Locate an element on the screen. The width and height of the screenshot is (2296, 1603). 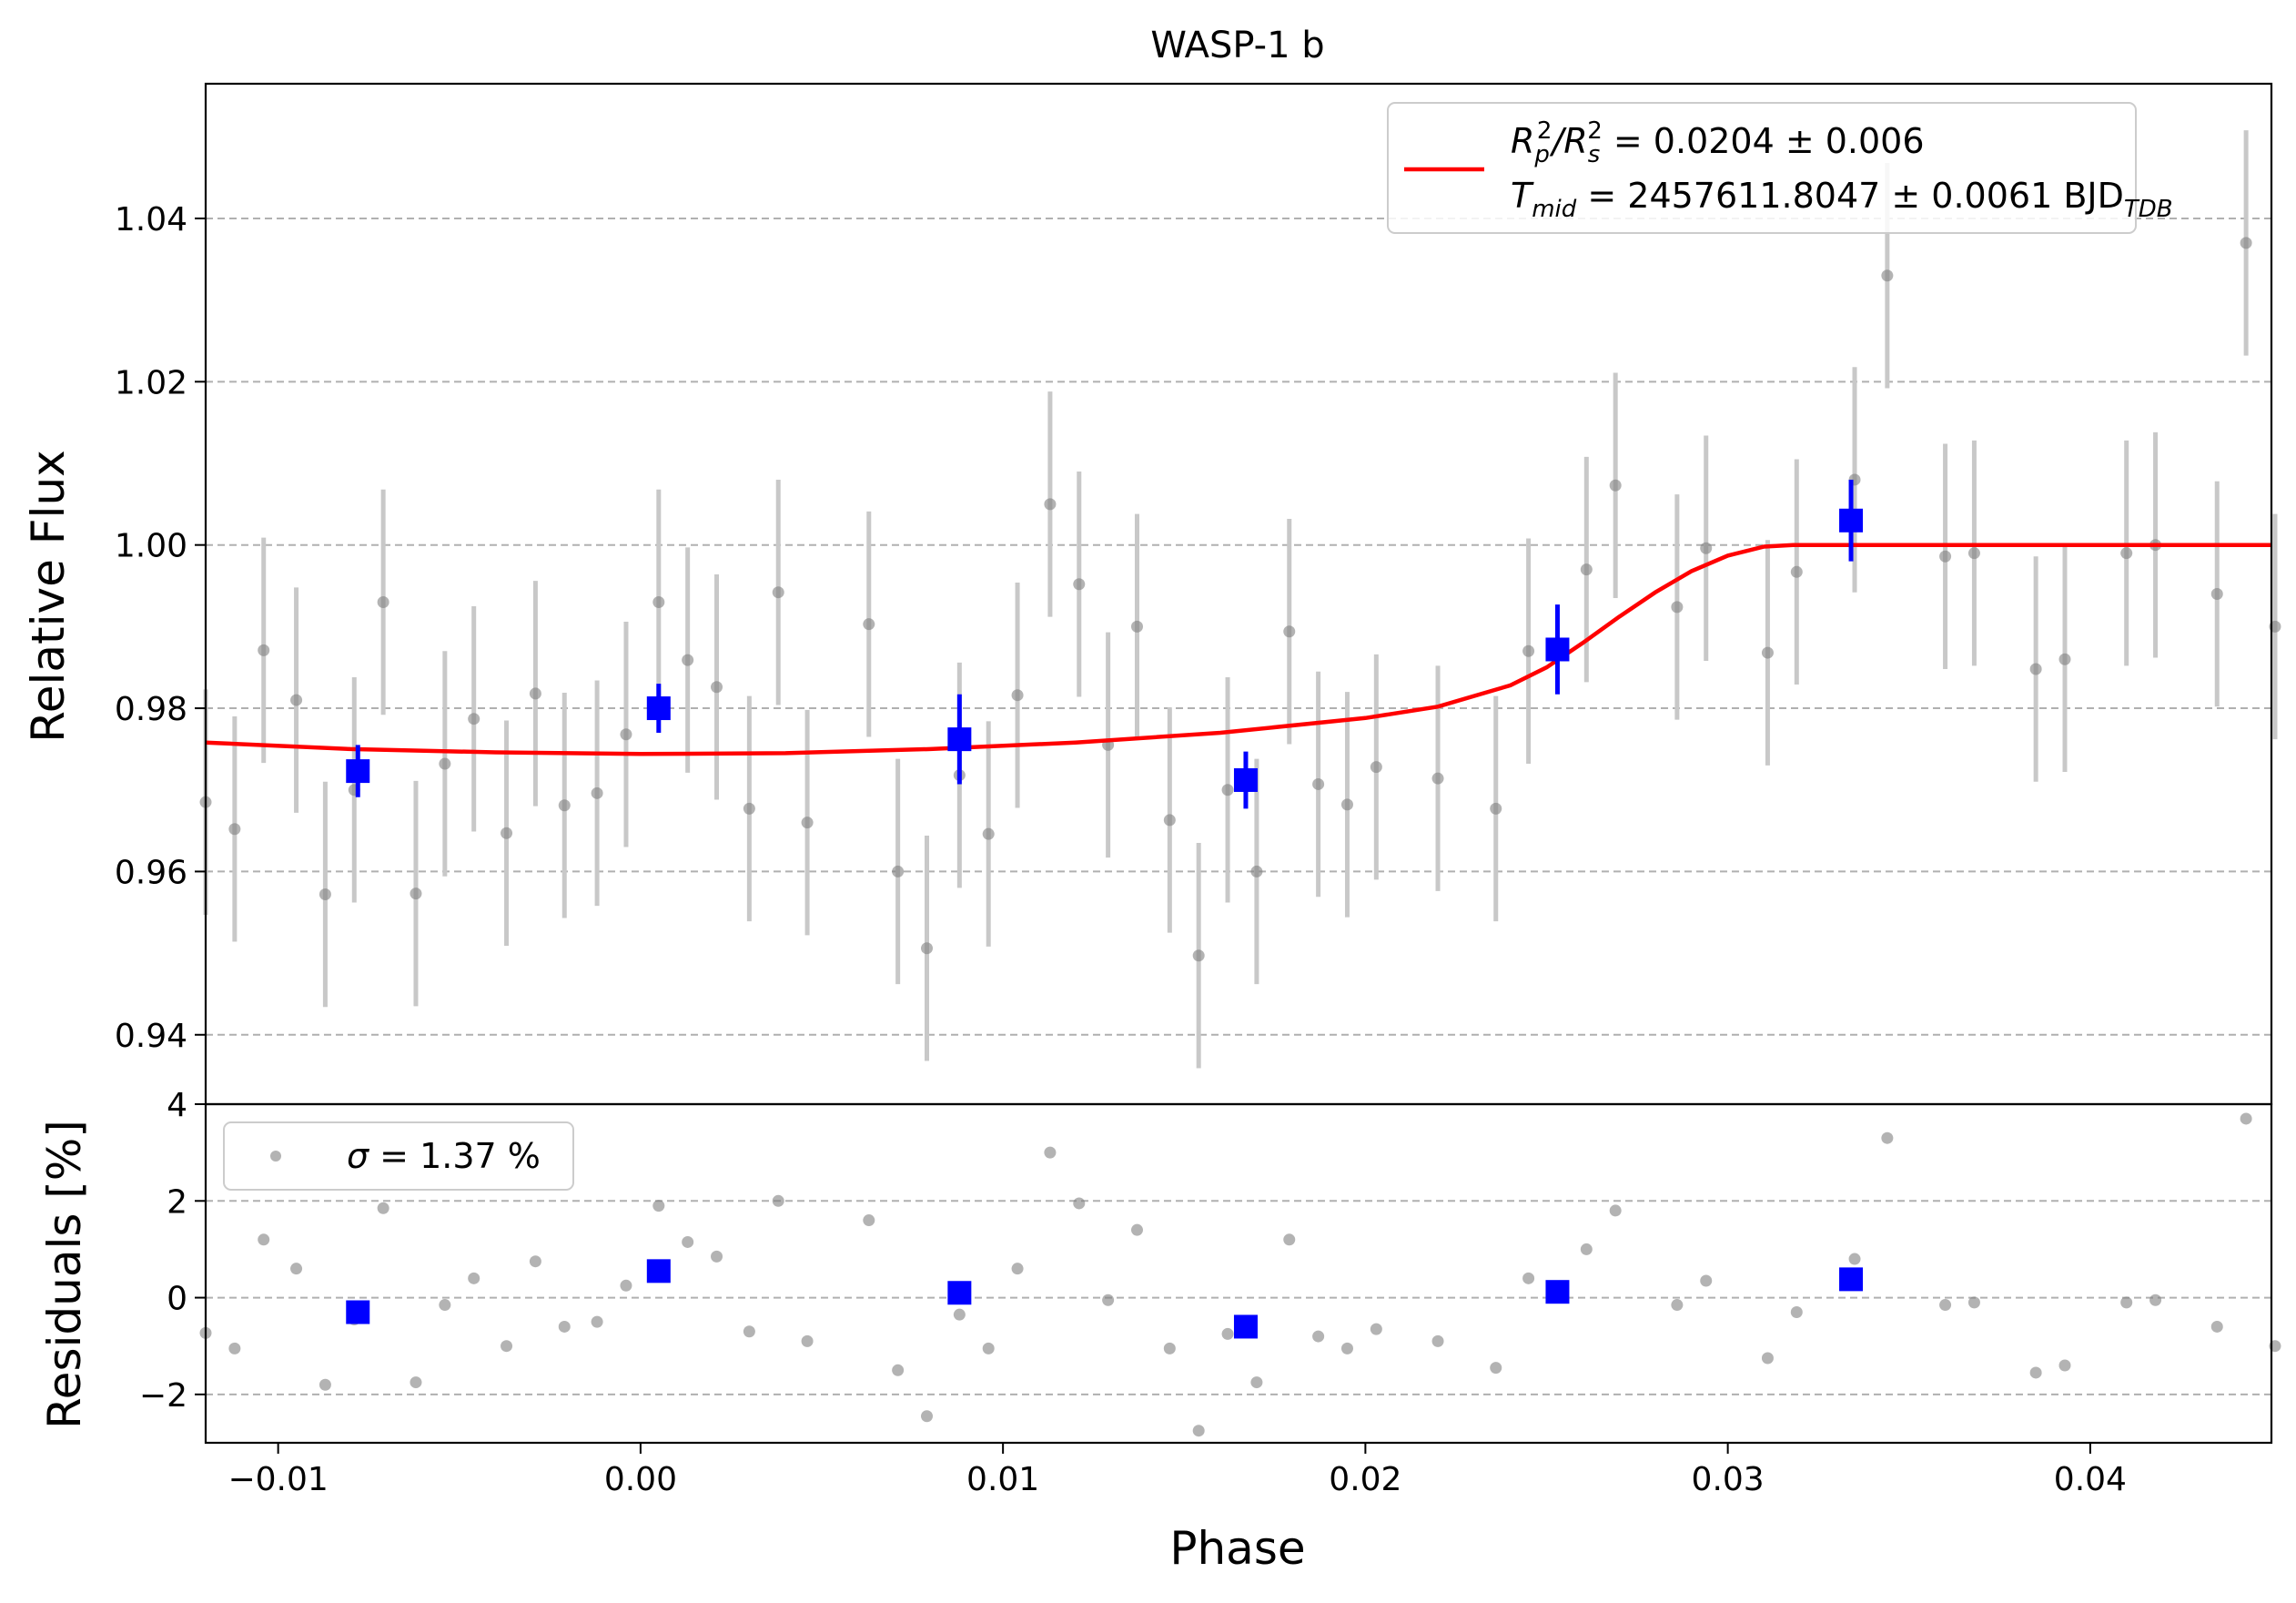
light-curve-binned-points is located at coordinates (1105, 644).